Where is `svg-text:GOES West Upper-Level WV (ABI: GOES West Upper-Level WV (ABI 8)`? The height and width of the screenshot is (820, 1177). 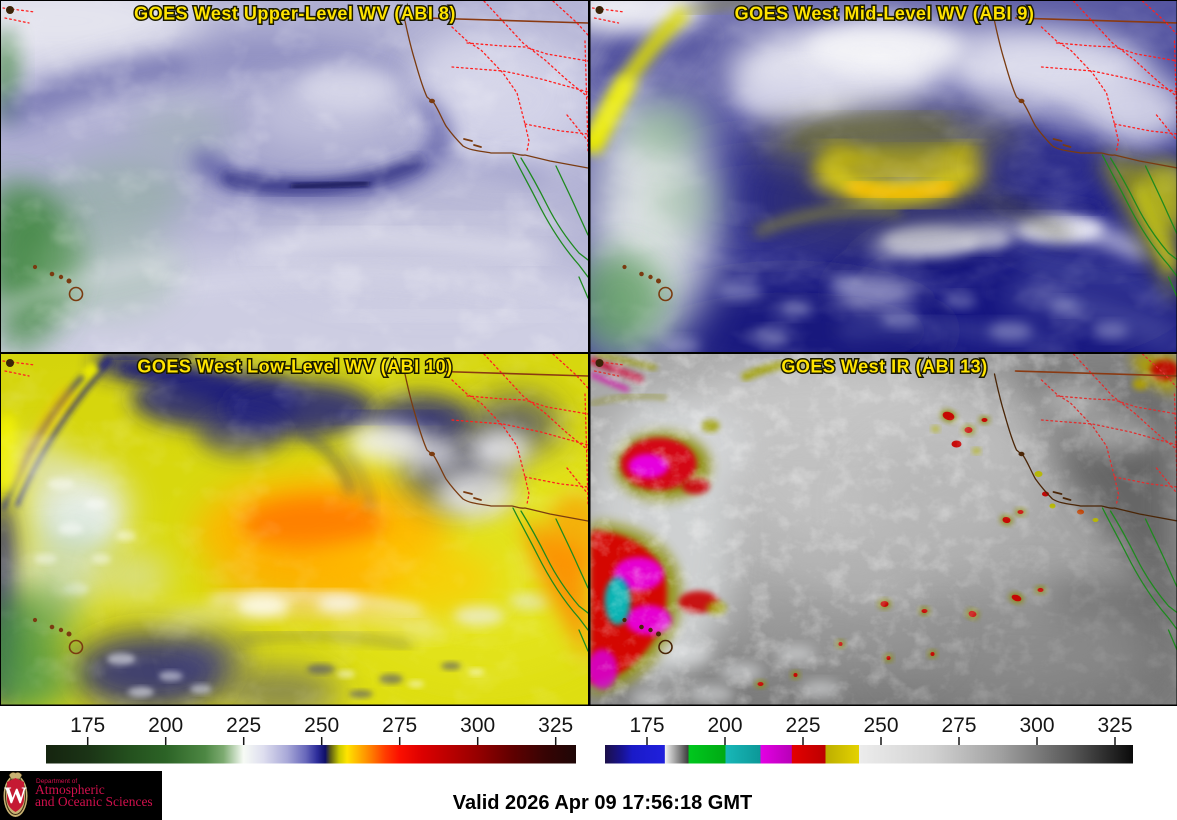 svg-text:GOES West Upper-Level WV (ABI: GOES West Upper-Level WV (ABI 8) is located at coordinates (295, 14).